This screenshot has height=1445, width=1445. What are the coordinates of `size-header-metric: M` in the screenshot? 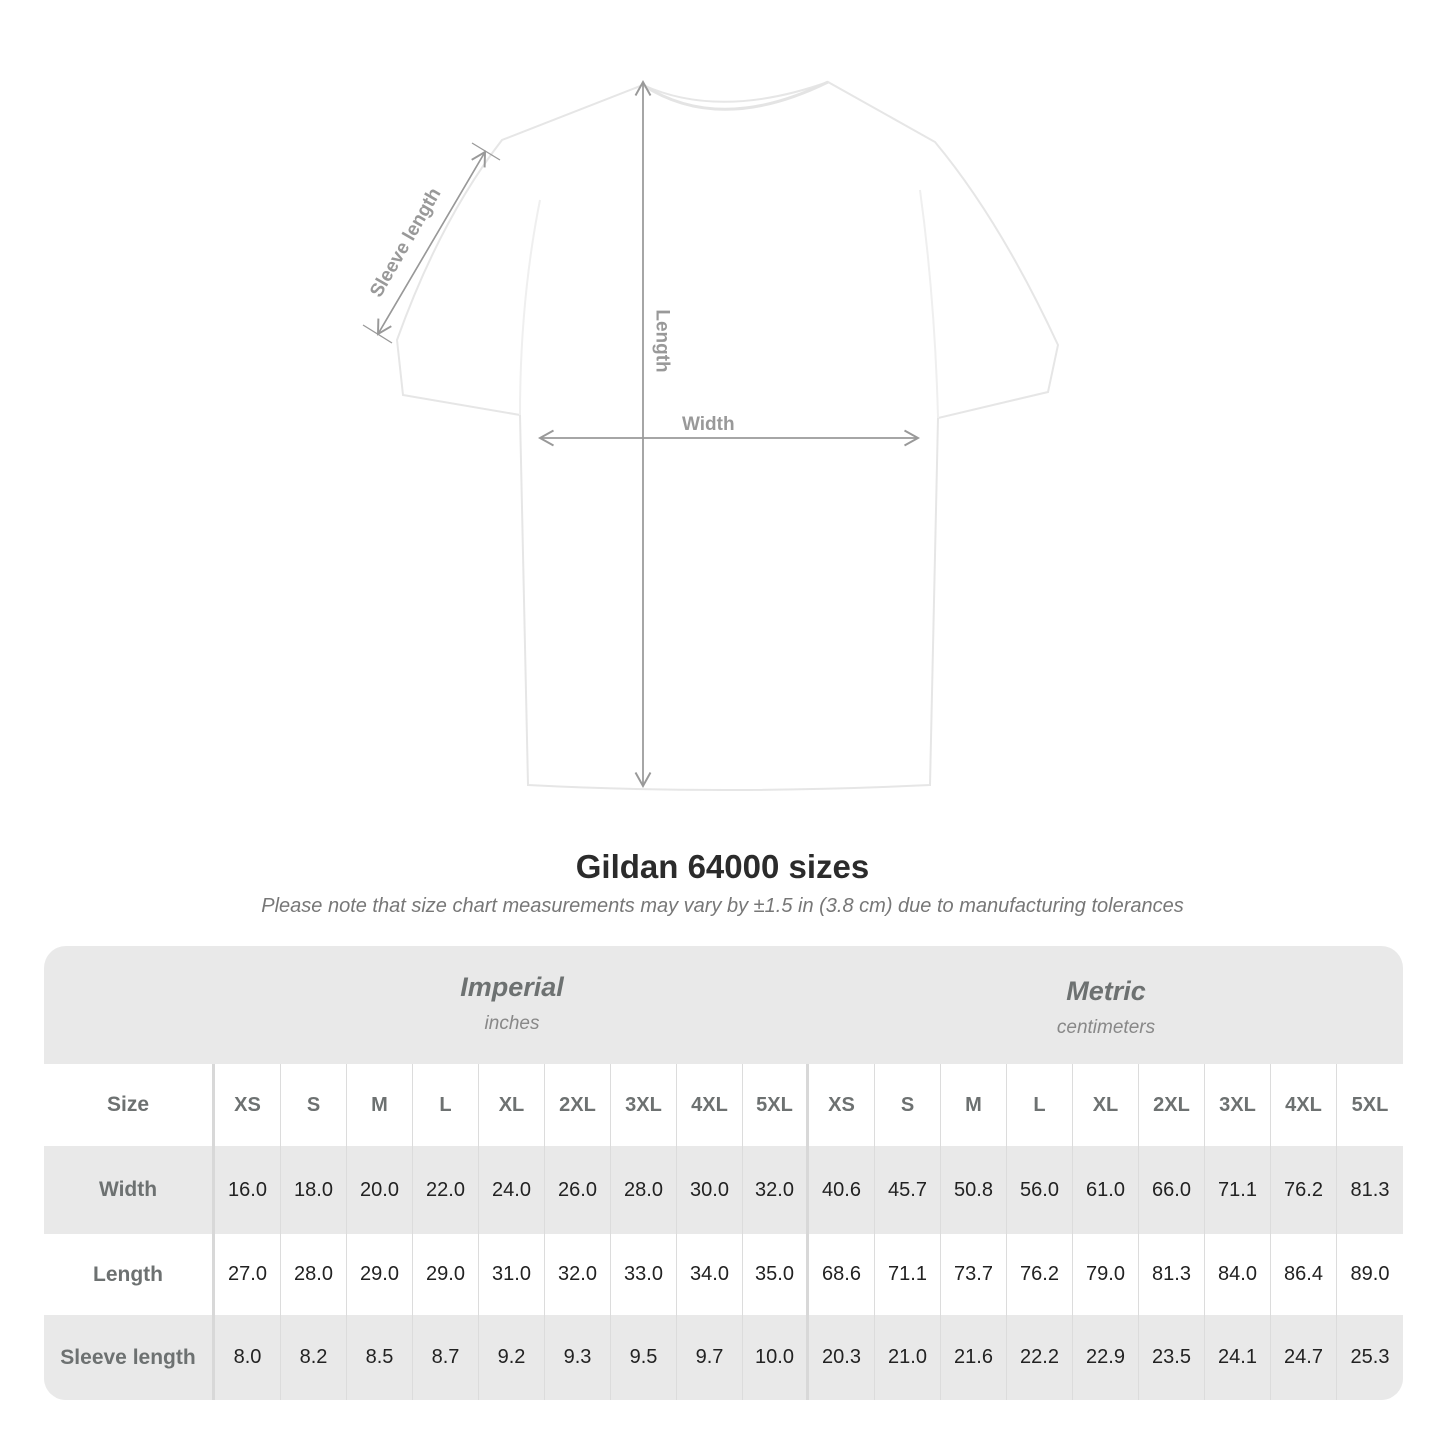 It's located at (974, 1105).